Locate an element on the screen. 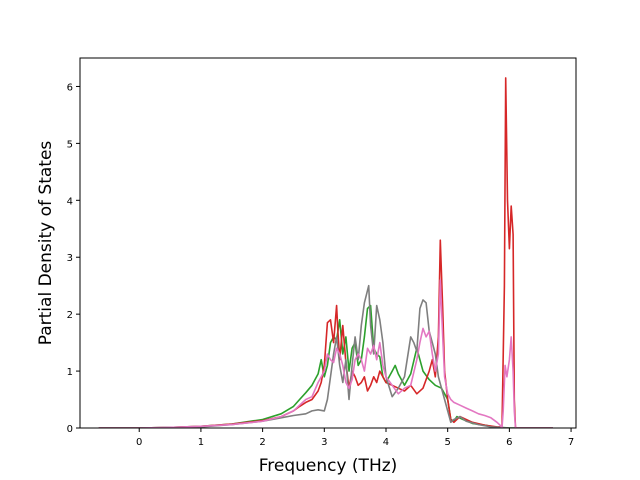 Image resolution: width=640 pixels, height=480 pixels. x-axis-label: Frequency (THz) is located at coordinates (328, 466).